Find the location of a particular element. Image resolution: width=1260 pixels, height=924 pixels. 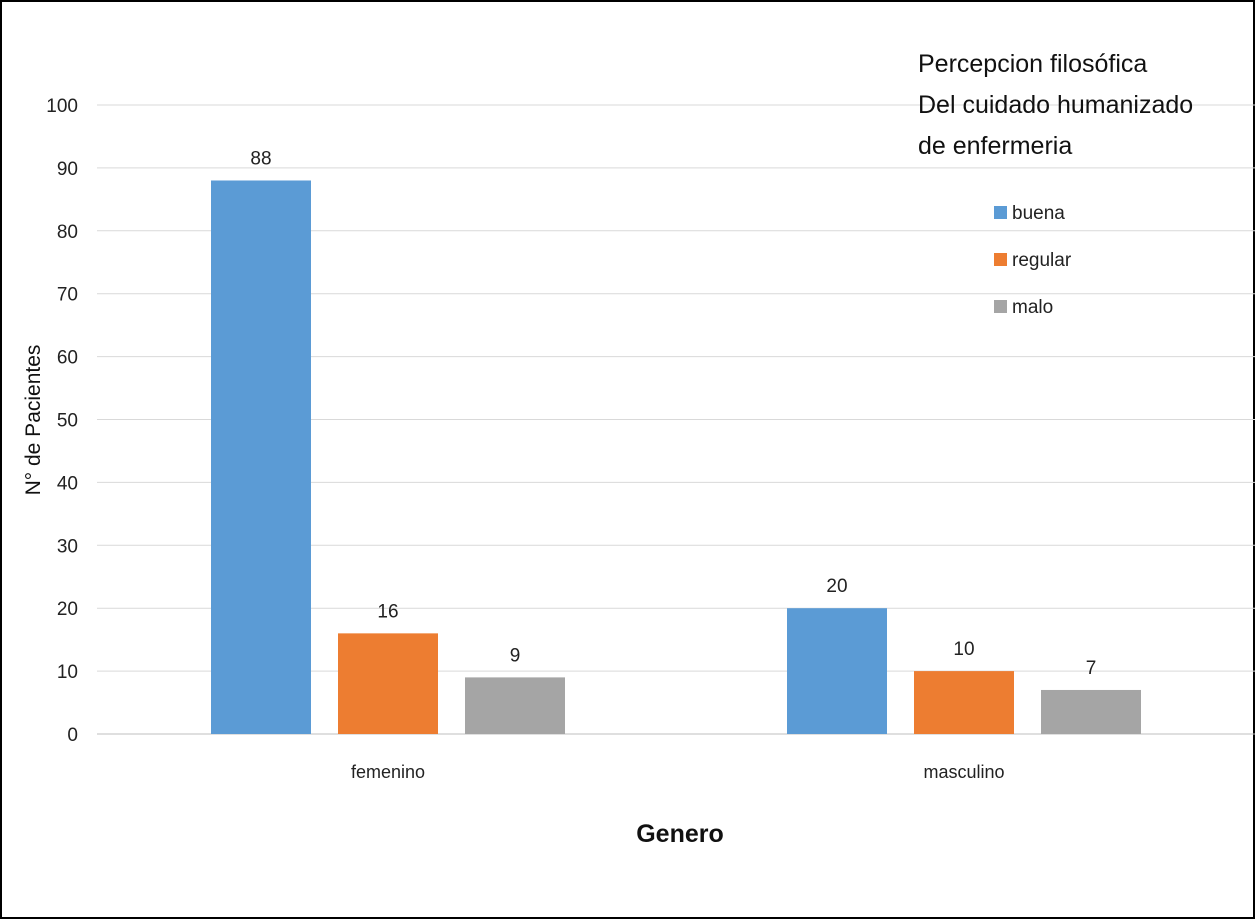

y-tick-label: 50 is located at coordinates (67, 421).